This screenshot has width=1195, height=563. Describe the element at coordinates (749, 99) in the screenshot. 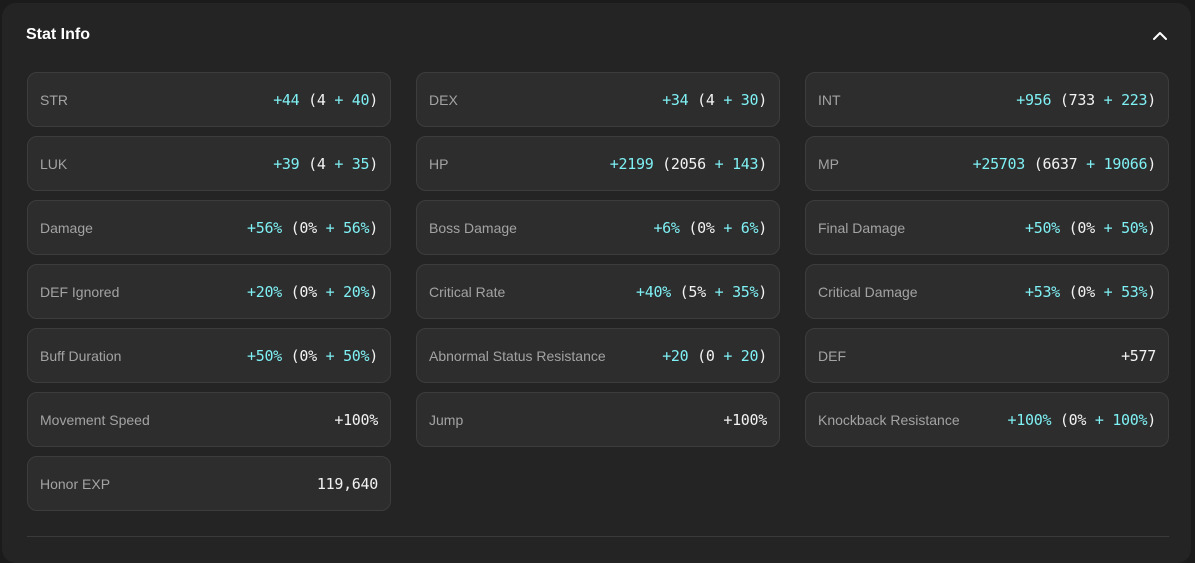

I see `stat-bonus: 30` at that location.